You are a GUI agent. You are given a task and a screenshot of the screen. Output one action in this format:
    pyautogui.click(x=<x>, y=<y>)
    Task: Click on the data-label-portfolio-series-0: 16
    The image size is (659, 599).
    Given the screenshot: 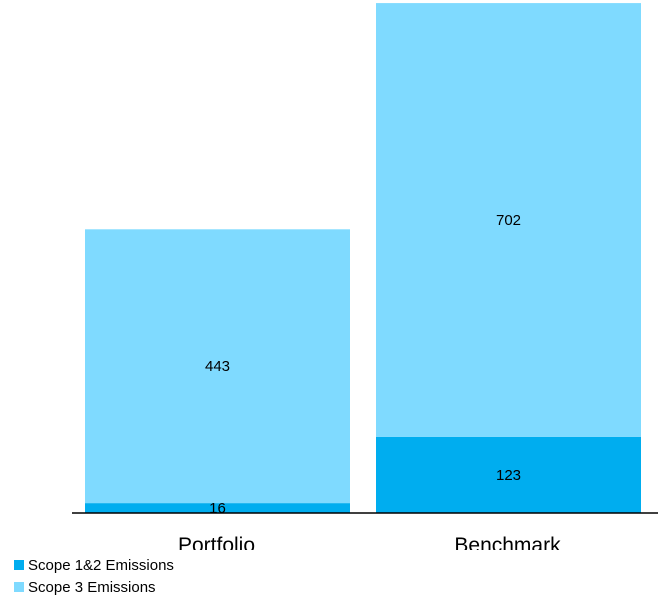 What is the action you would take?
    pyautogui.click(x=217, y=508)
    